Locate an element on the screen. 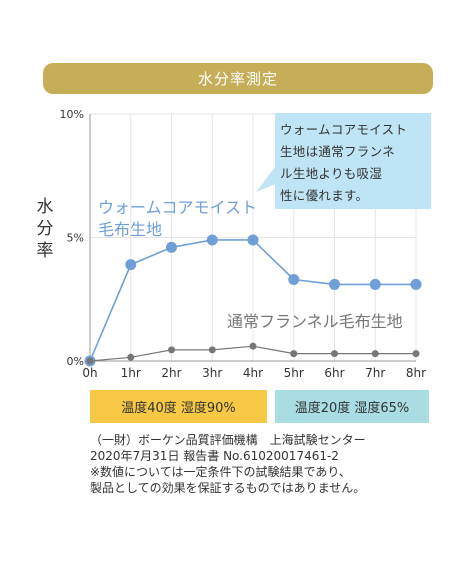 This screenshot has height=564, width=470. condition-warm: 温度40度 湿度90% is located at coordinates (178, 406).